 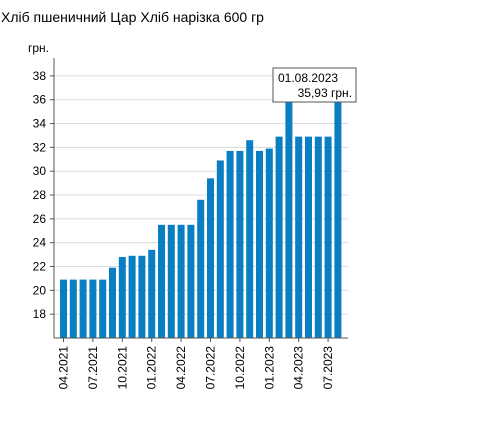 I want to click on x-tick-label: 04.2021, so click(x=64, y=368).